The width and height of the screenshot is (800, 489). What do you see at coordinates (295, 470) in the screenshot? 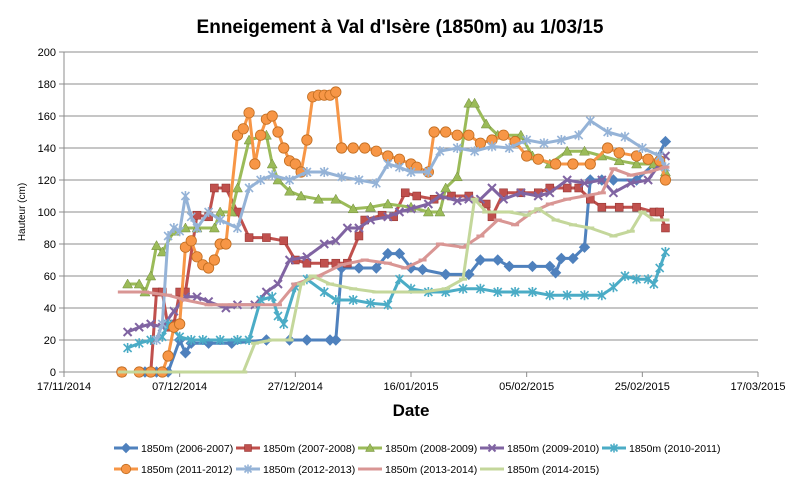
I see `legend-item-7: 1850m (2012-2013)` at bounding box center [295, 470].